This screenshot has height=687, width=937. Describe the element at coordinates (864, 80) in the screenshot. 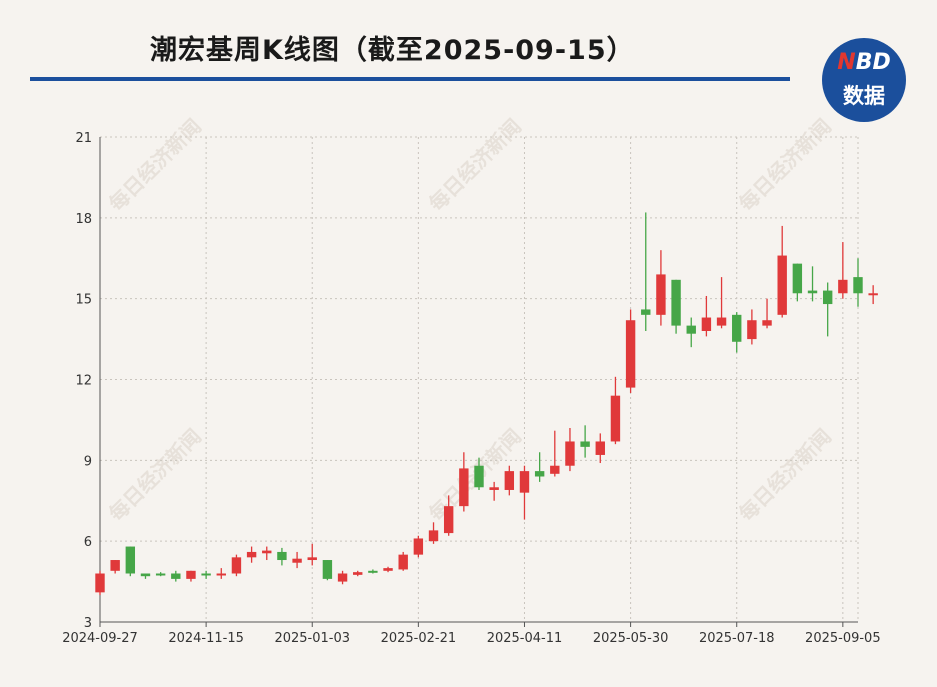

I see `nbd-logo: NBD 数据` at that location.